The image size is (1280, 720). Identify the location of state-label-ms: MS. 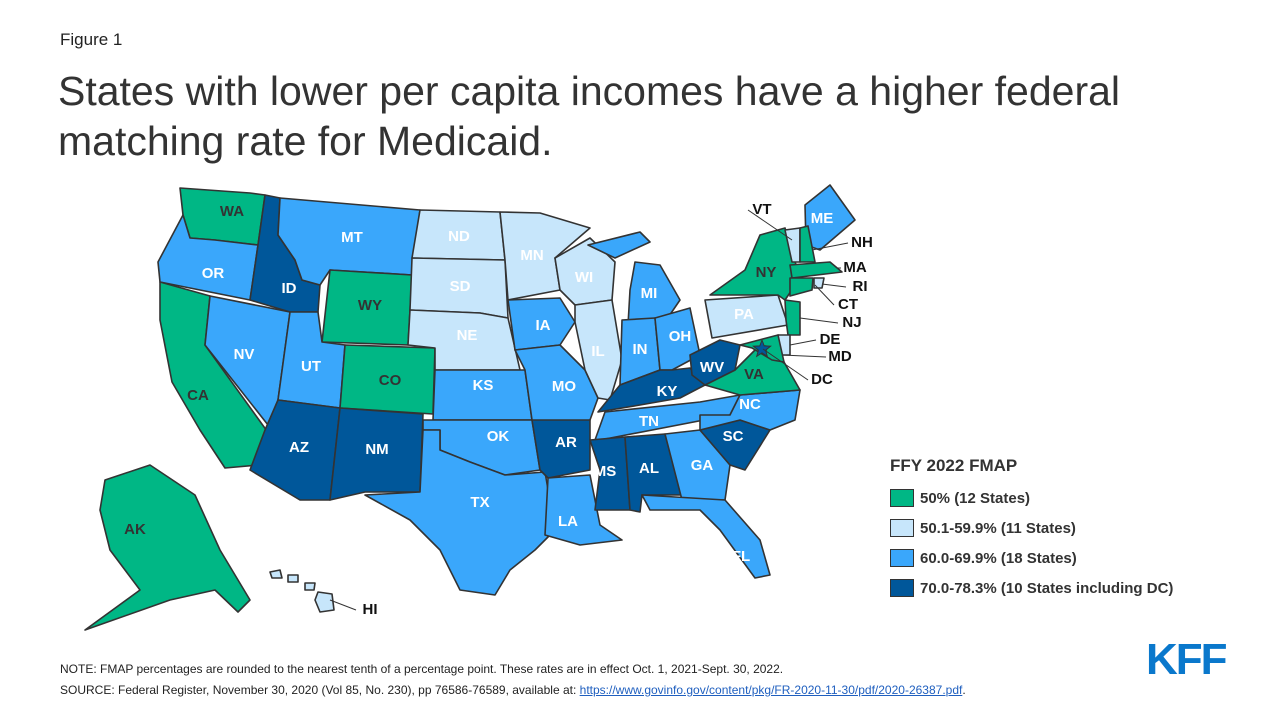
(605, 471).